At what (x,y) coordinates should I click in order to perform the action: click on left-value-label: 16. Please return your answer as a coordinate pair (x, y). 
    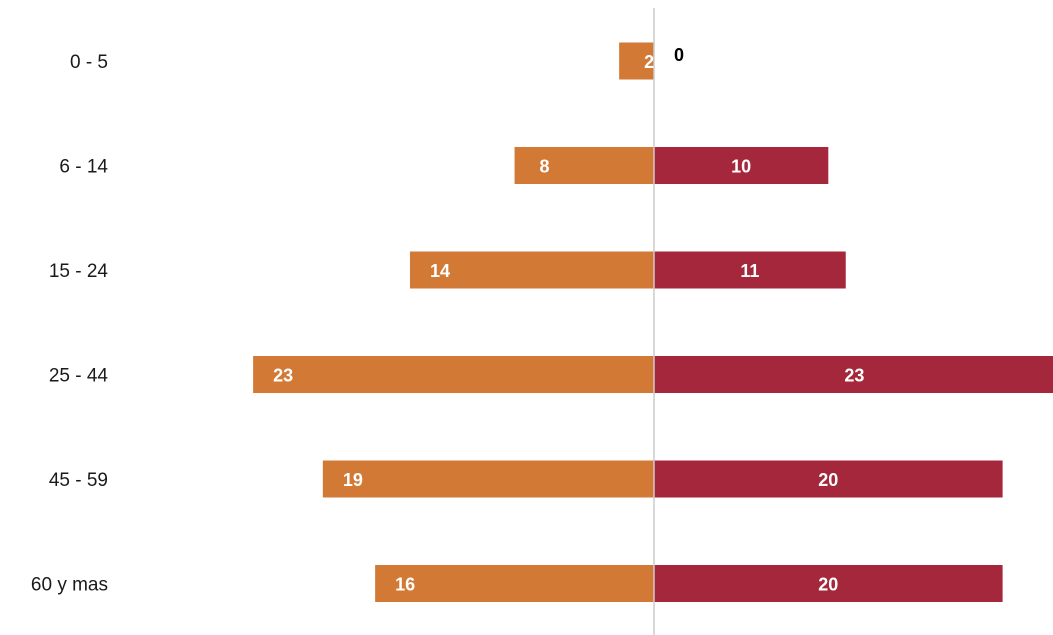
    Looking at the image, I should click on (405, 585).